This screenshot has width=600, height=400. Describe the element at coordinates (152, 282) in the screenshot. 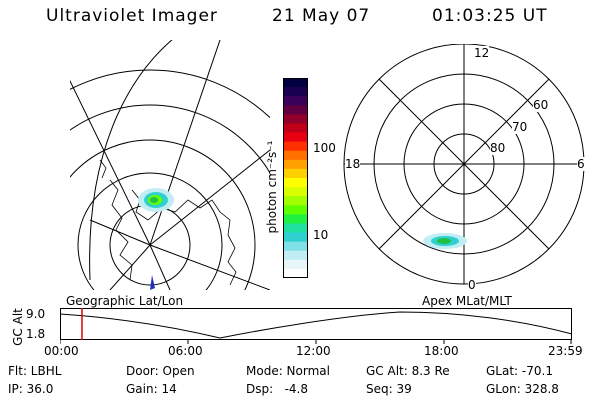

I see `marker-blue` at that location.